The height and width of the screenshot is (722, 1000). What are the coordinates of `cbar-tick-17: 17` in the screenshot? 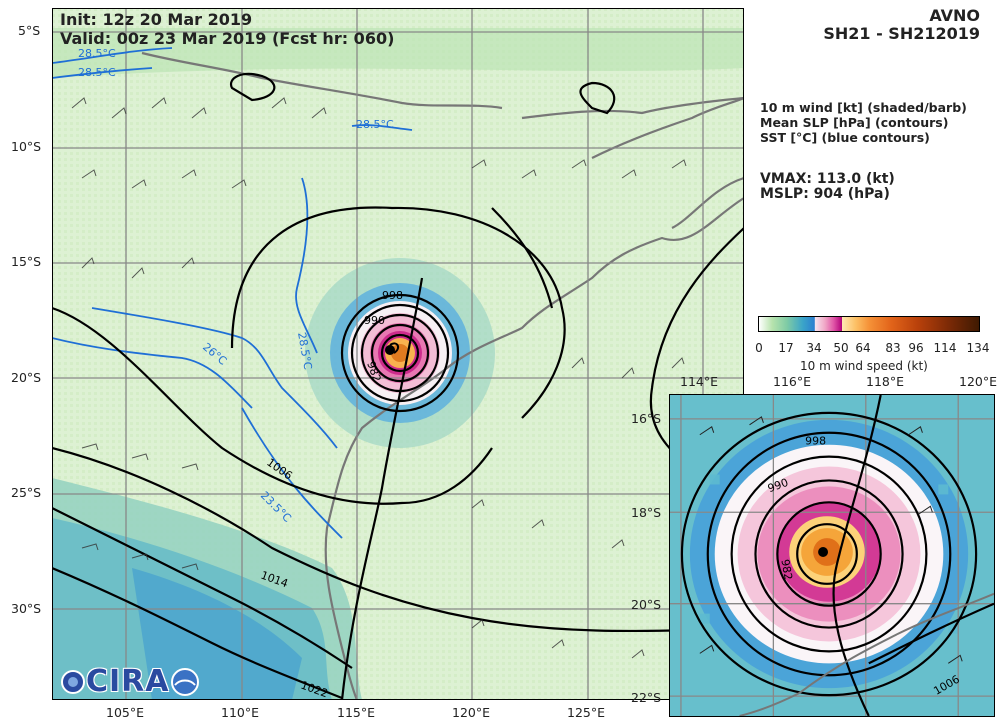 It's located at (786, 348).